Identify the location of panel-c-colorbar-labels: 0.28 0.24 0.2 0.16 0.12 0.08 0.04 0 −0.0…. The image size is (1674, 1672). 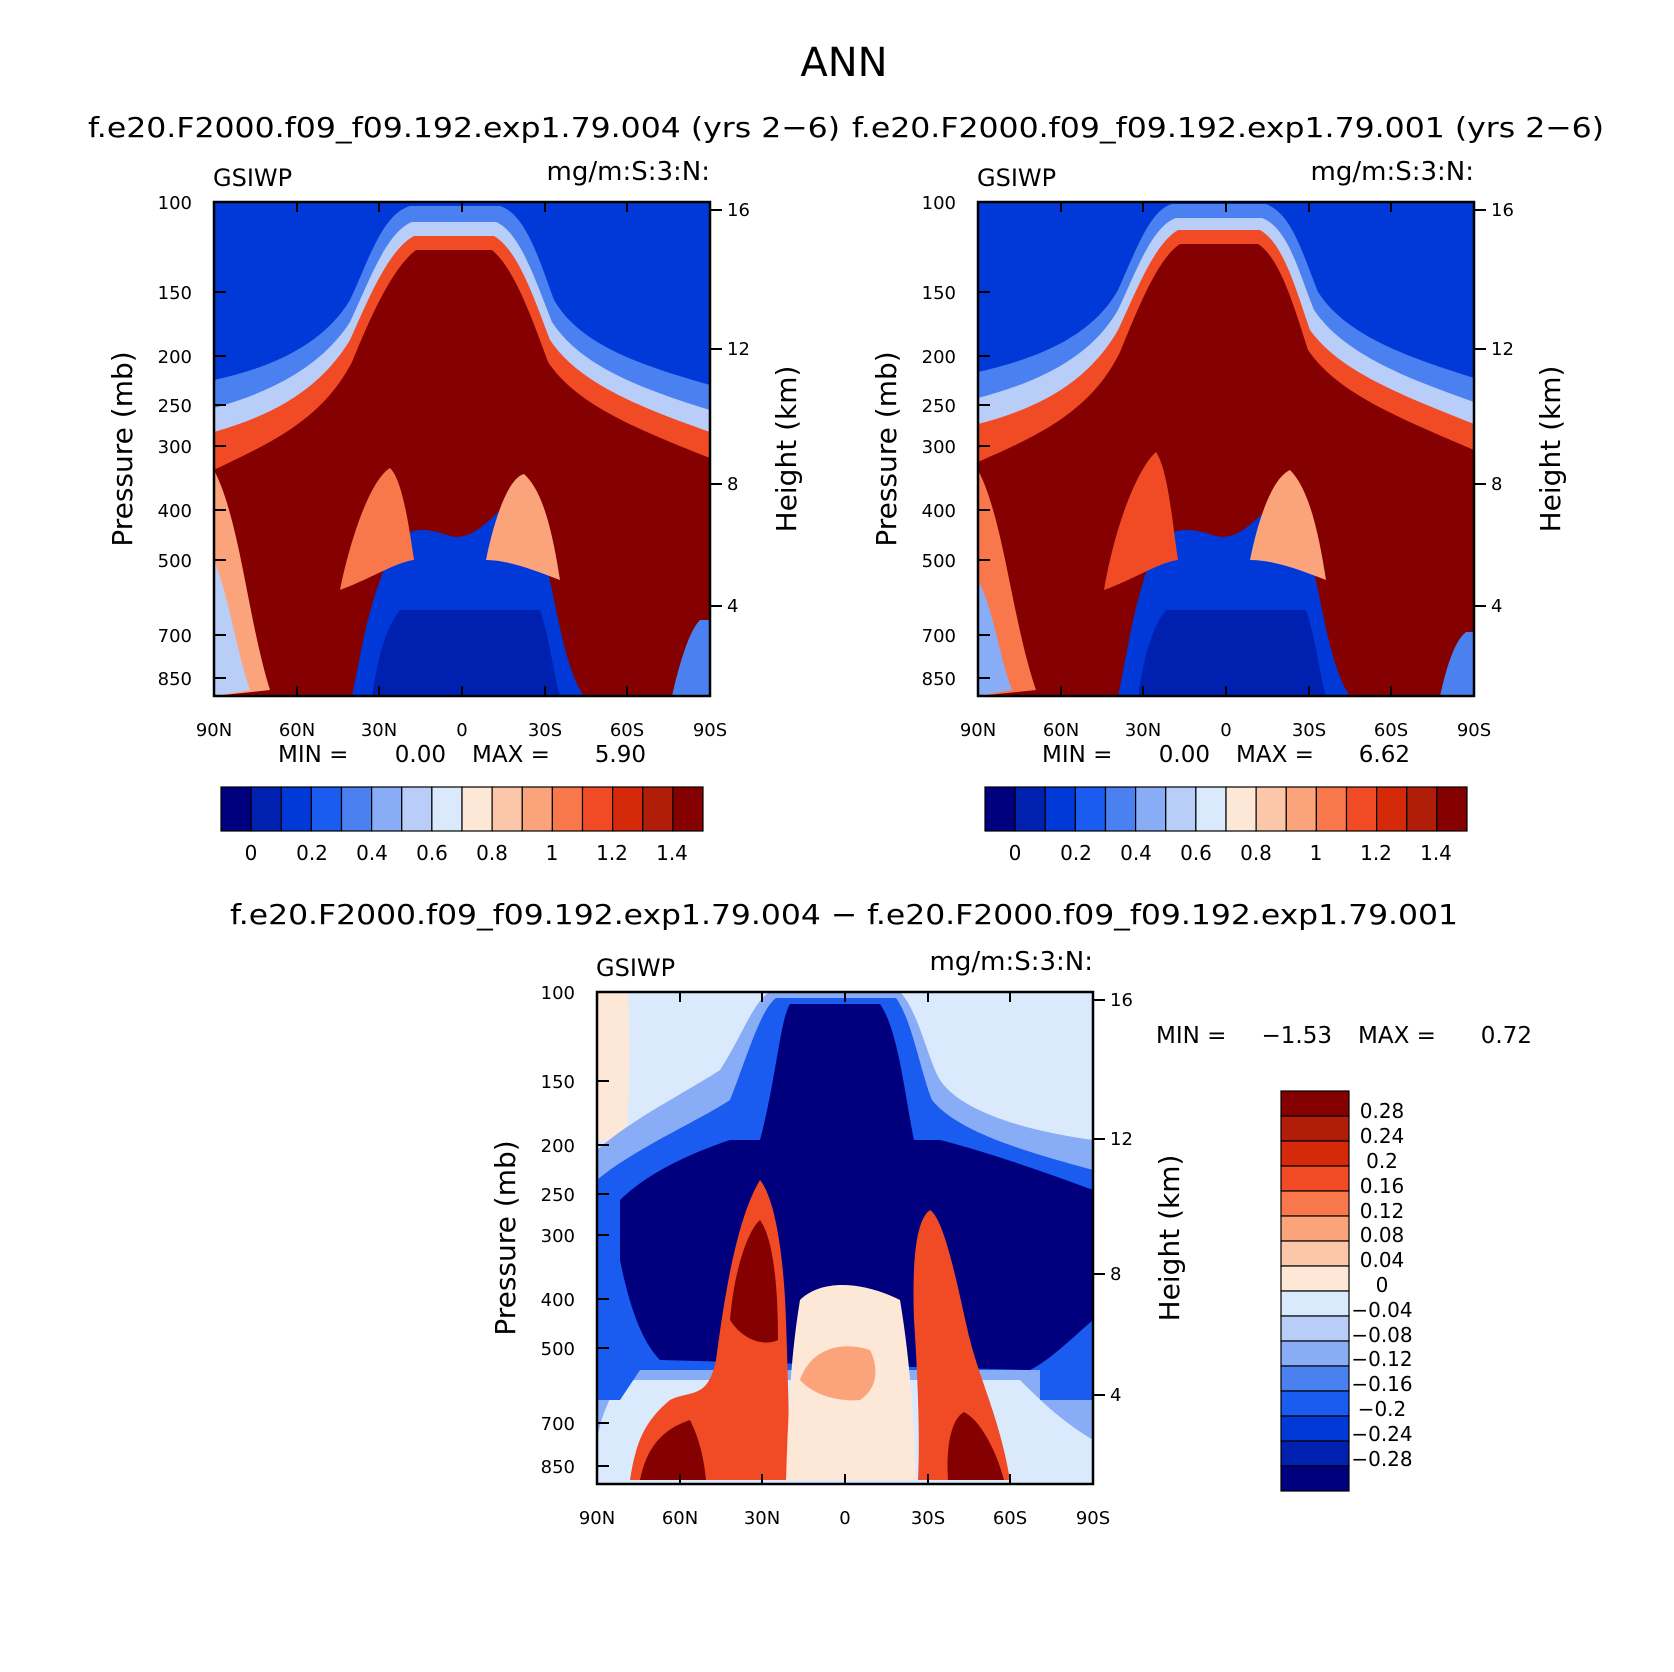
(1381, 1285).